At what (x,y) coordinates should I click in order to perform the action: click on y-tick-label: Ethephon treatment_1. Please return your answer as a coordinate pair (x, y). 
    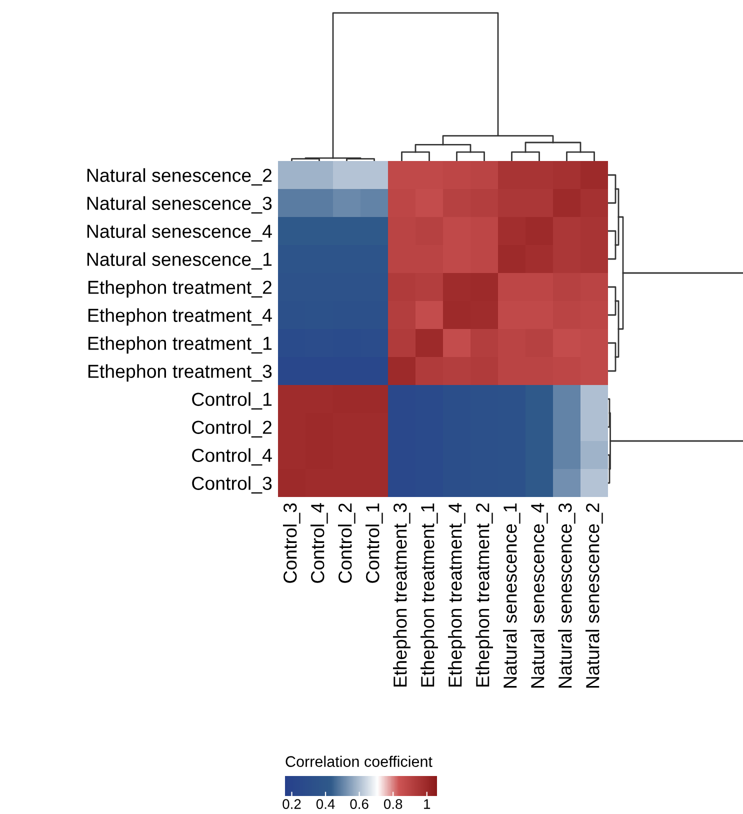
    Looking at the image, I should click on (180, 345).